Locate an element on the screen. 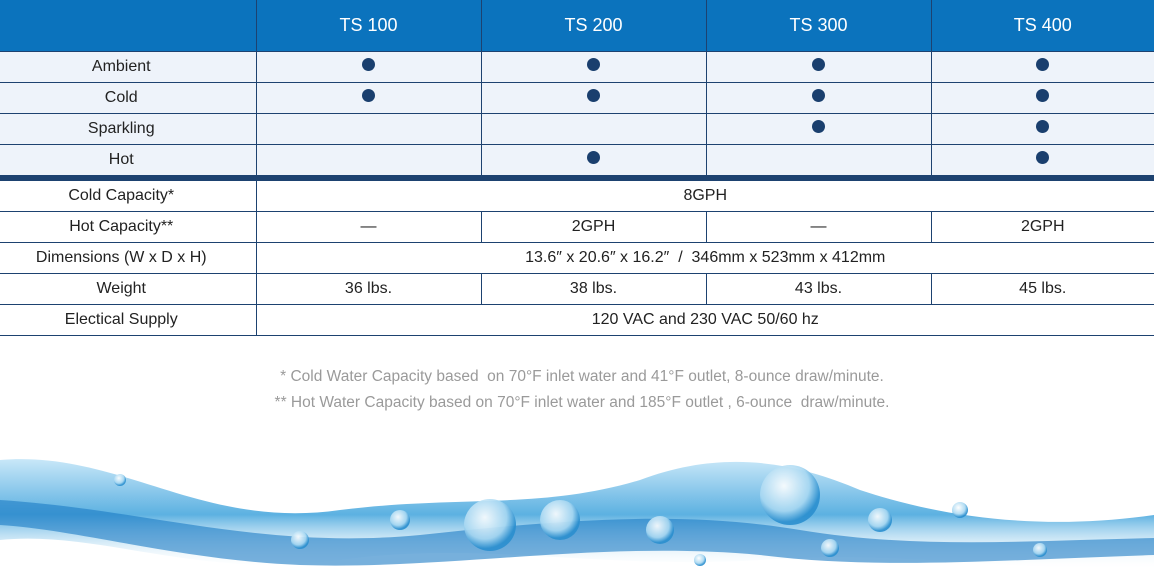 The image size is (1154, 582). table-row-cold: Cold is located at coordinates (577, 98).